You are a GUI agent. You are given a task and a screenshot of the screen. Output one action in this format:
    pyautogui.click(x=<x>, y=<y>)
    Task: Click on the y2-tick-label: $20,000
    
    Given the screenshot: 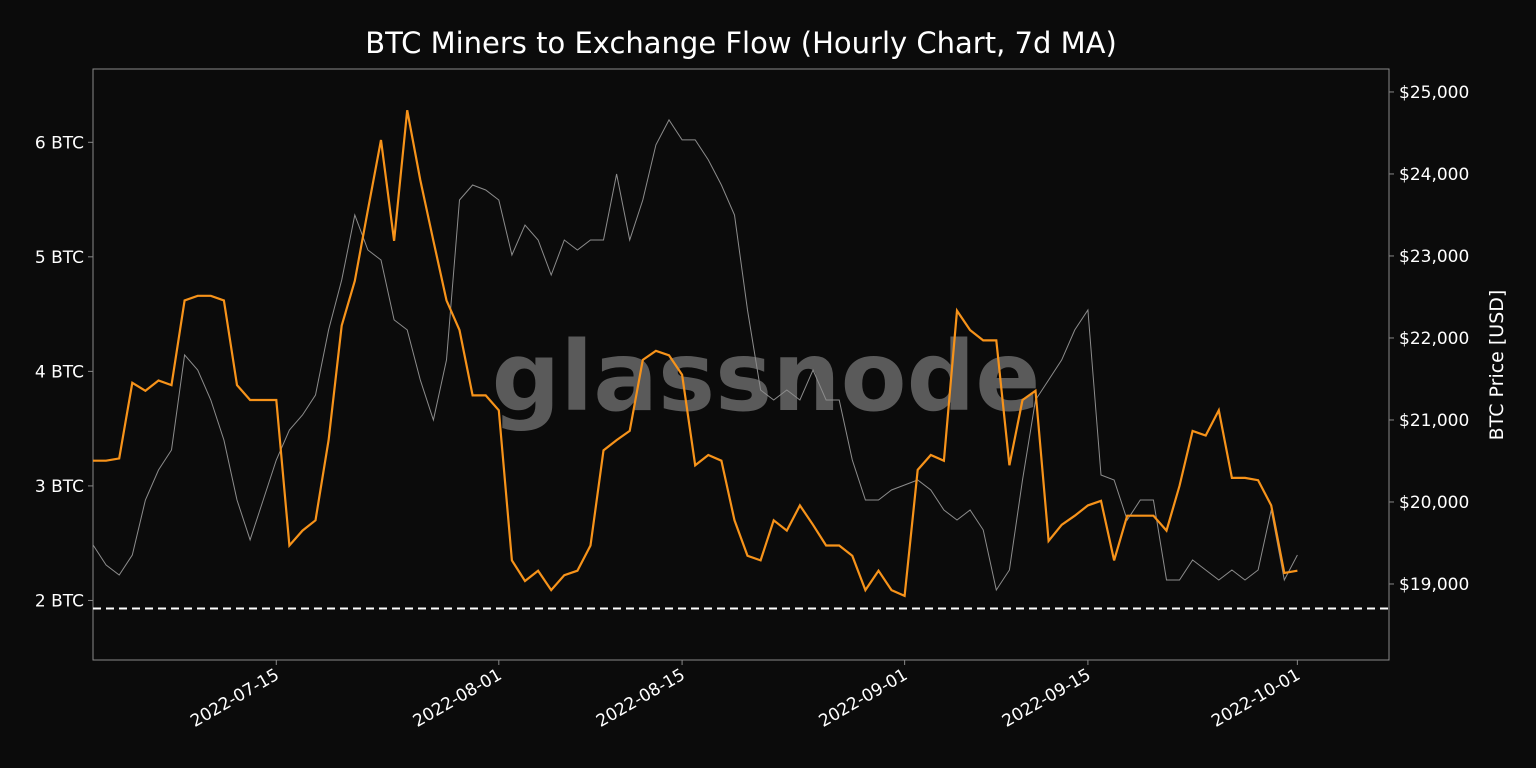 What is the action you would take?
    pyautogui.click(x=1434, y=503)
    